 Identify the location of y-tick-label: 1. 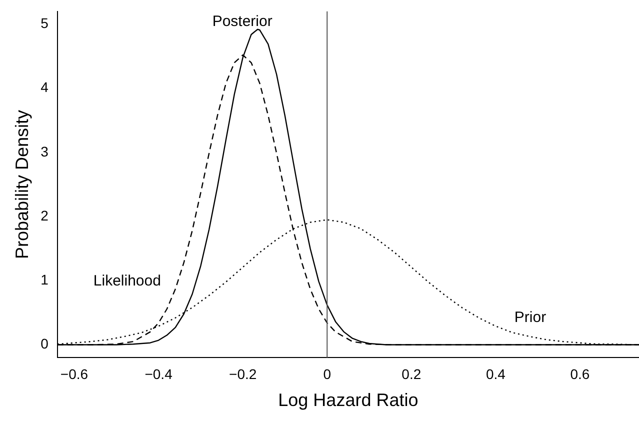
(44, 280).